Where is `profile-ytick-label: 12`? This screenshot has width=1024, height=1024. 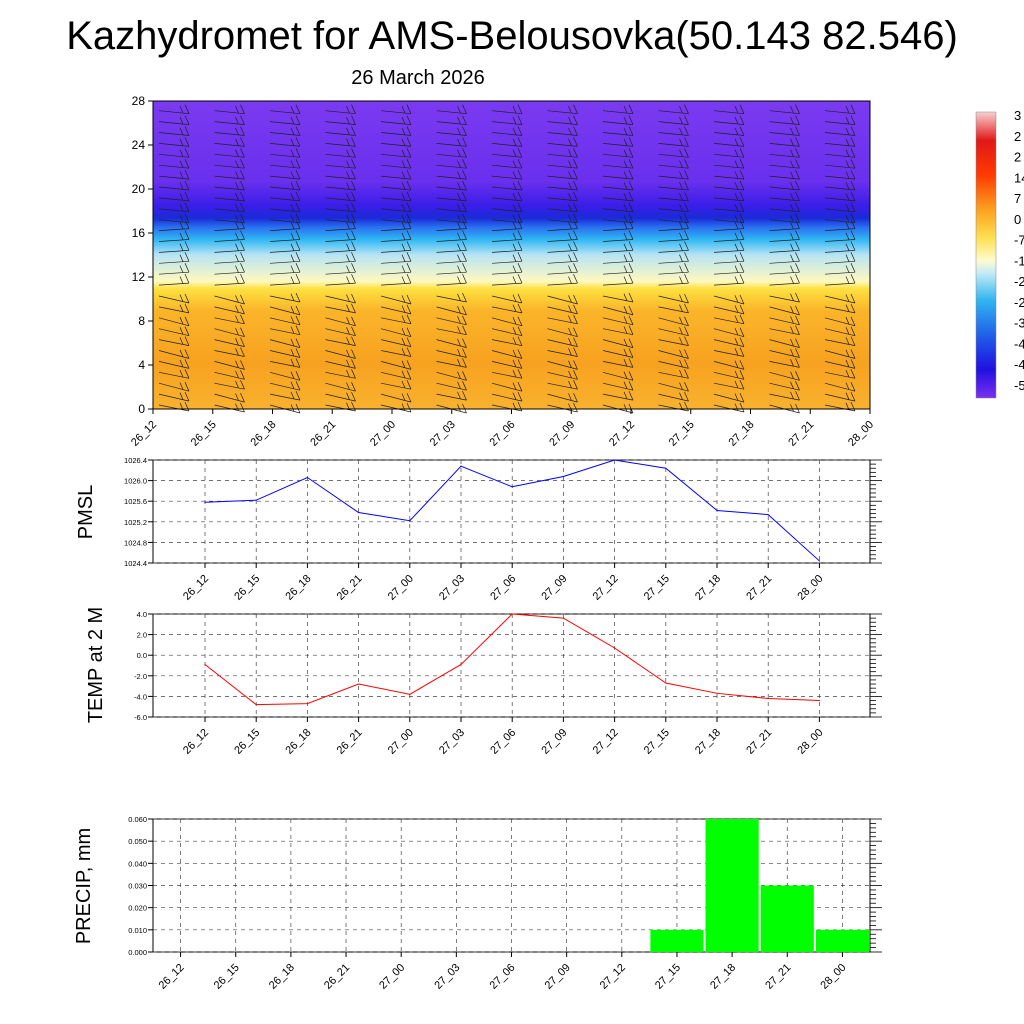
profile-ytick-label: 12 is located at coordinates (139, 277).